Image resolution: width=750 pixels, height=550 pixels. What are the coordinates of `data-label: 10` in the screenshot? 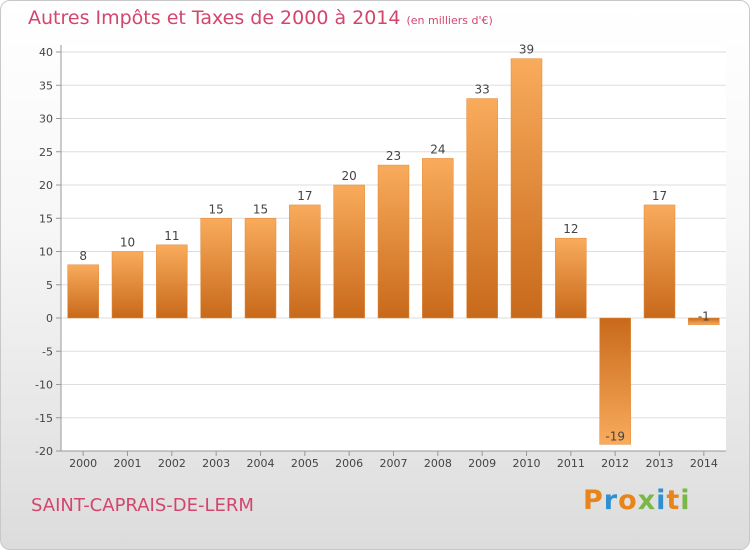 It's located at (127, 243).